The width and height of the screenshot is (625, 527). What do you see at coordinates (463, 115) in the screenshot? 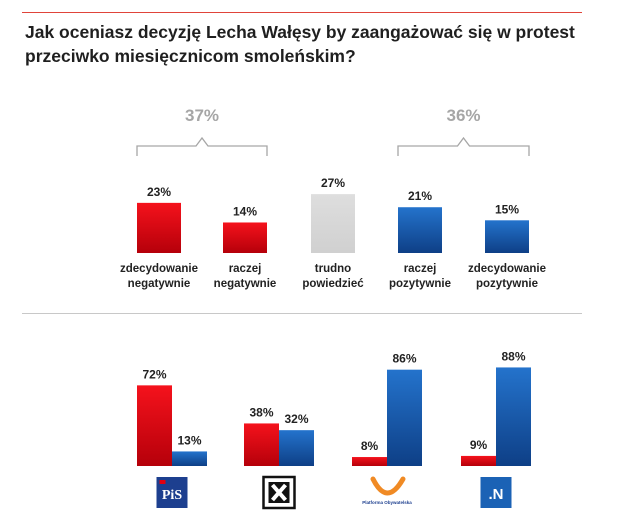
I see `group-label-2: 36%` at bounding box center [463, 115].